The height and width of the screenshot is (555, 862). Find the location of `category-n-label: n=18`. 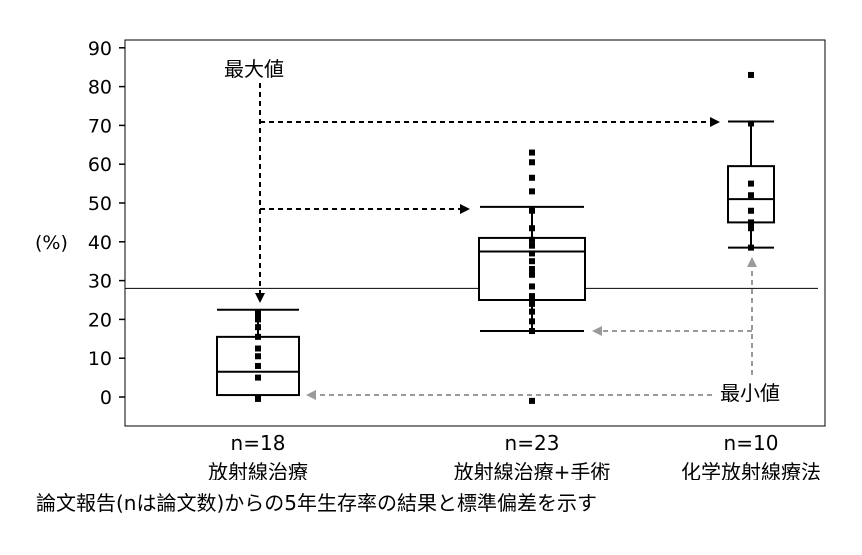

category-n-label: n=18 is located at coordinates (258, 443).